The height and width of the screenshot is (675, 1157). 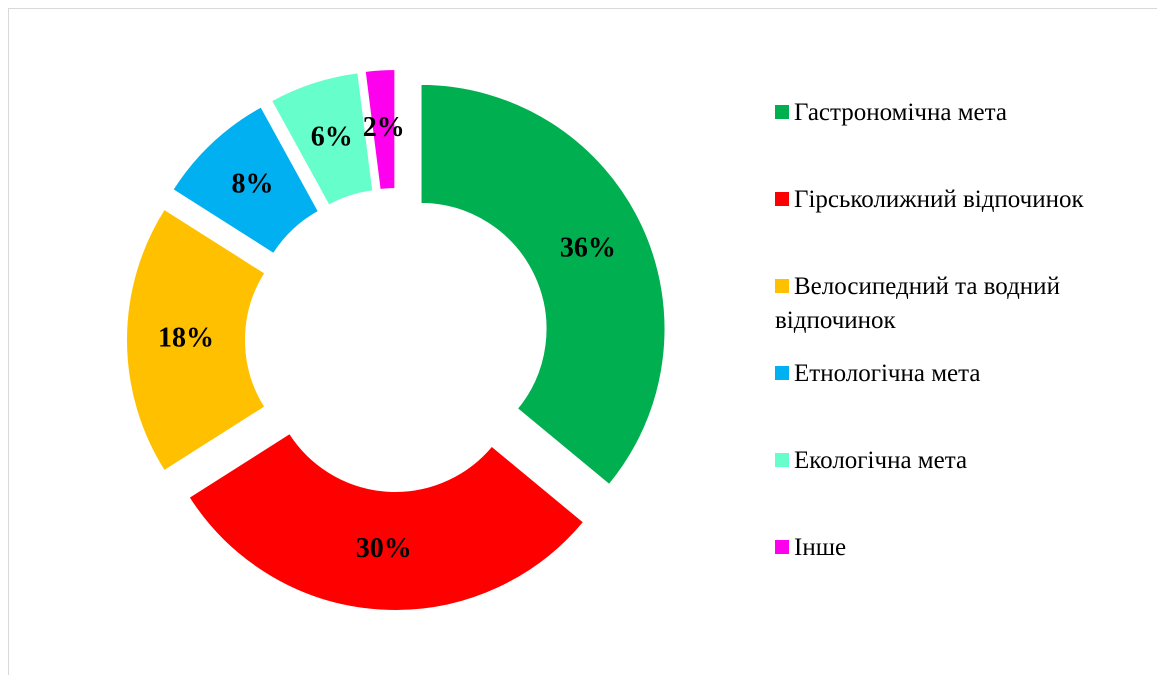 What do you see at coordinates (588, 248) in the screenshot?
I see `data-label: 36%` at bounding box center [588, 248].